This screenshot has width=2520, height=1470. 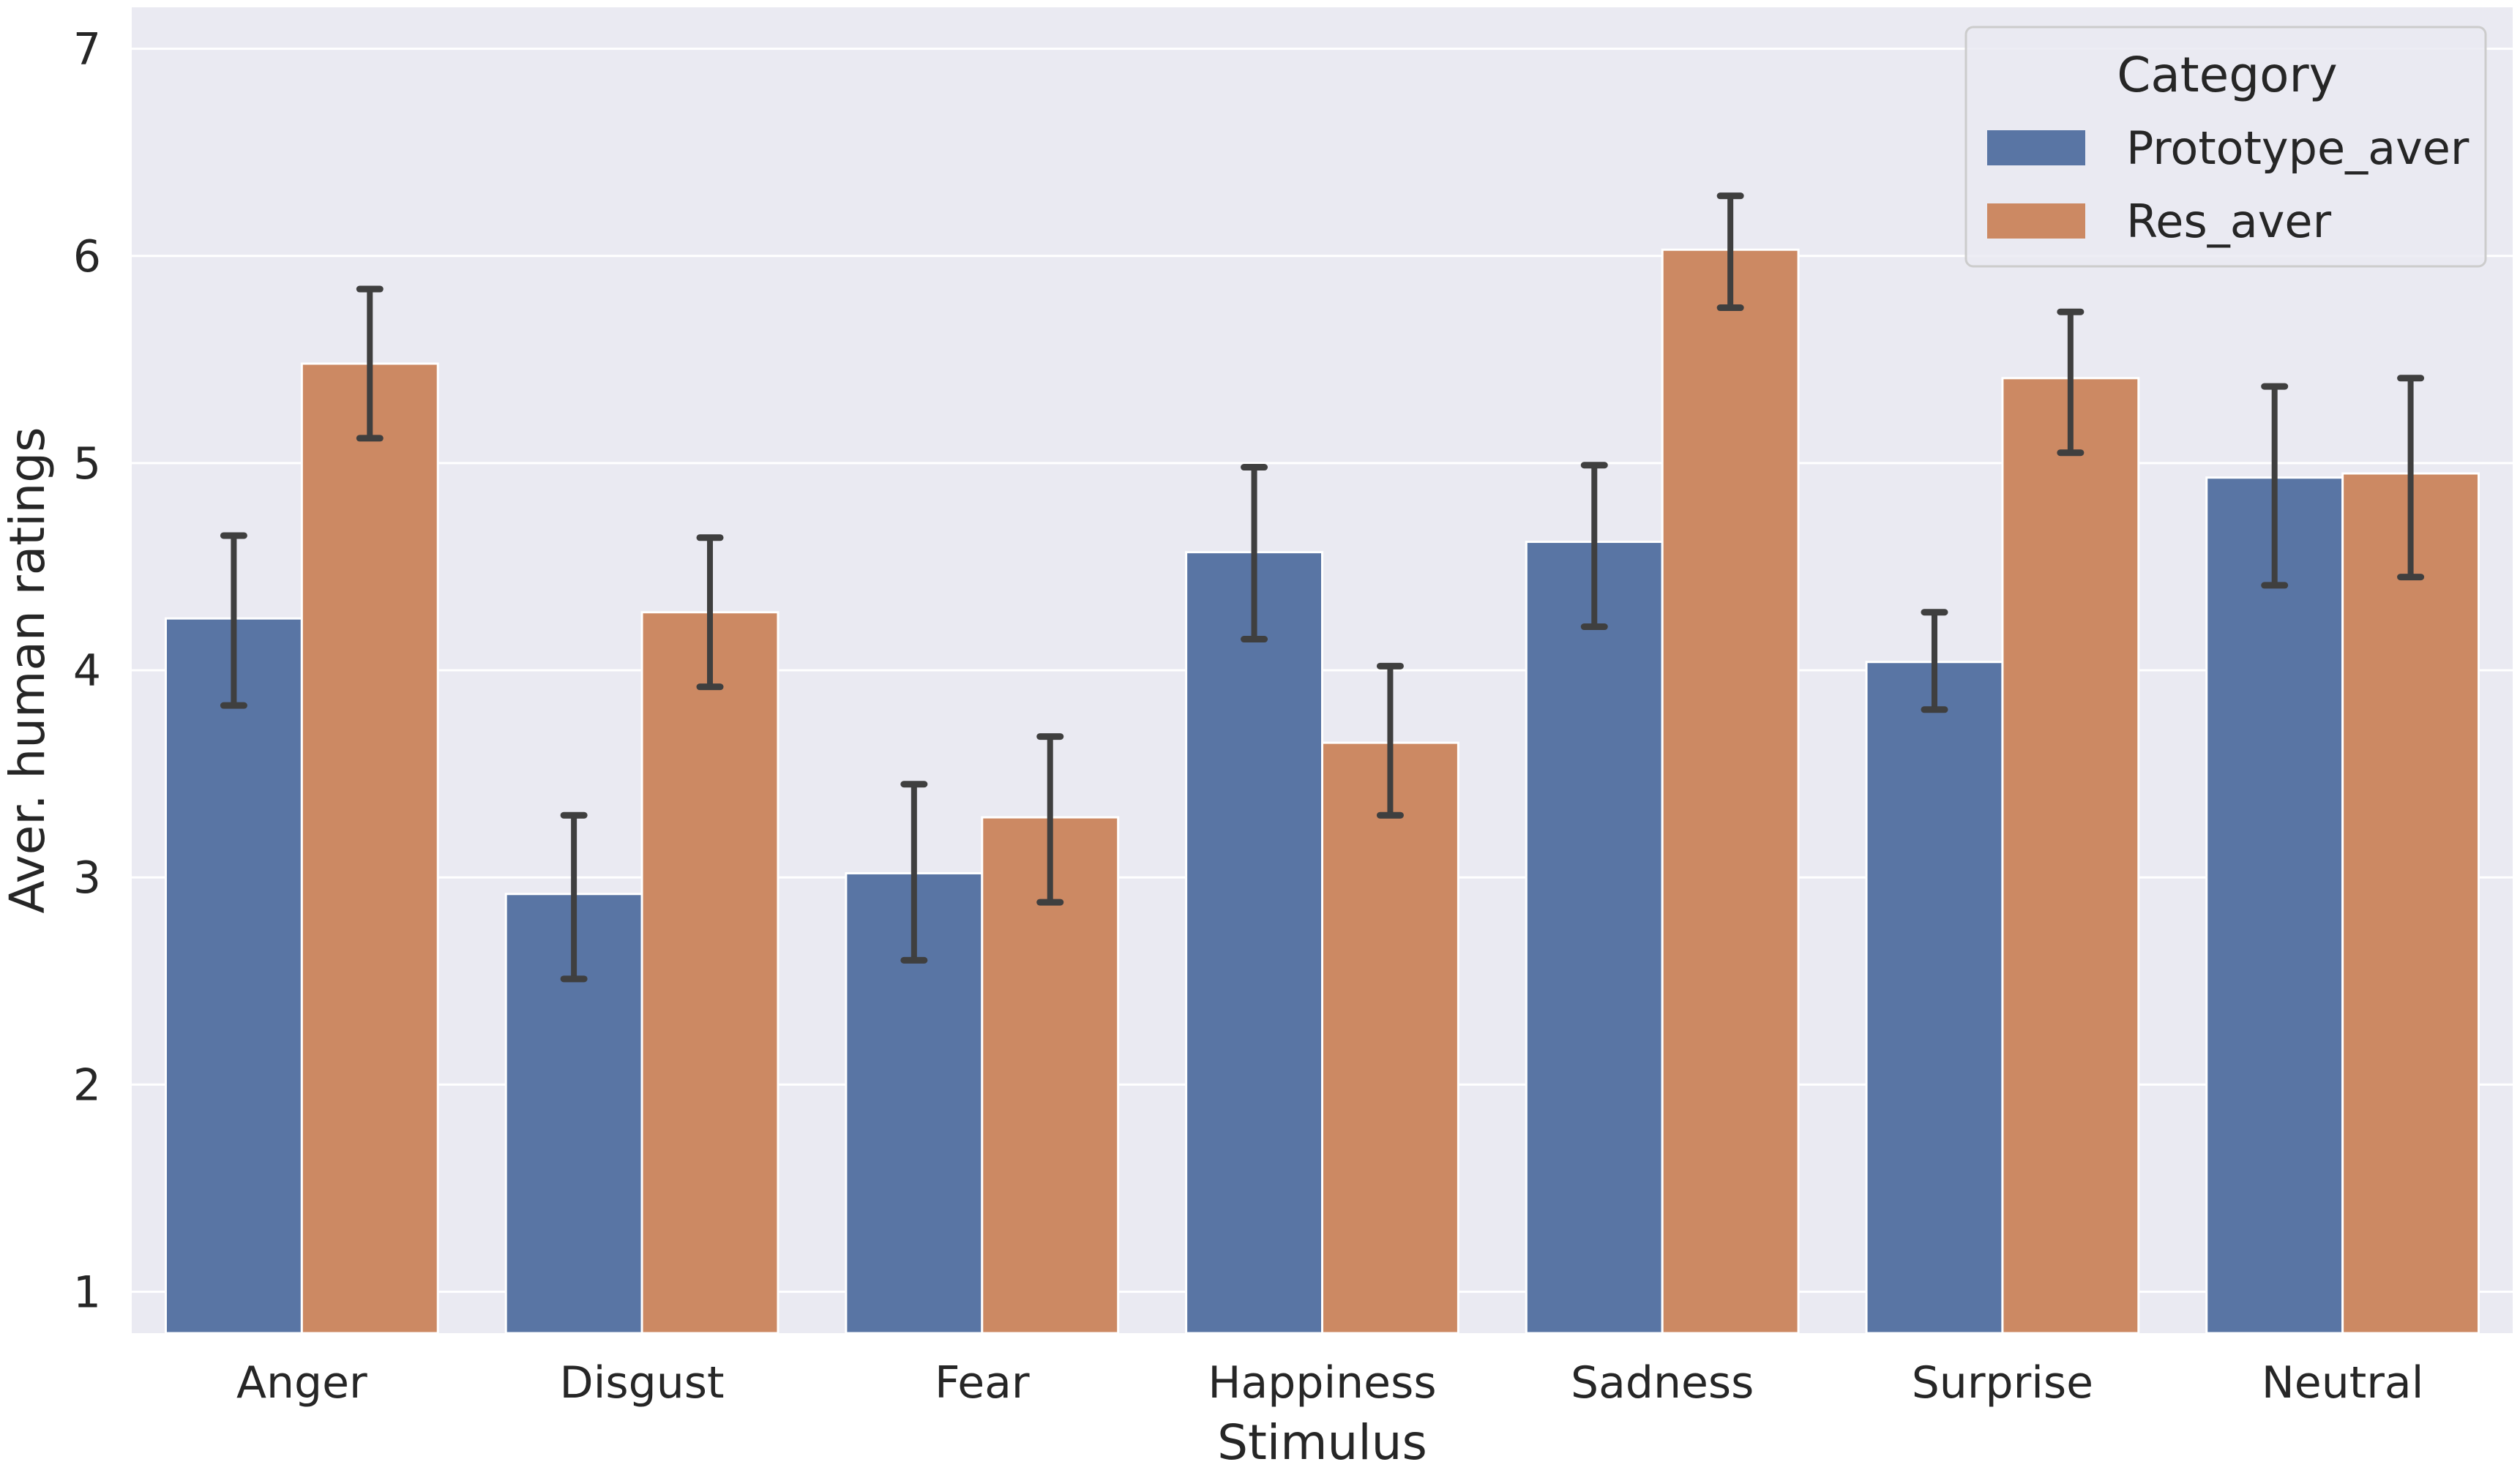 What do you see at coordinates (2343, 1383) in the screenshot?
I see `x-tick-label-neutral: Neutral` at bounding box center [2343, 1383].